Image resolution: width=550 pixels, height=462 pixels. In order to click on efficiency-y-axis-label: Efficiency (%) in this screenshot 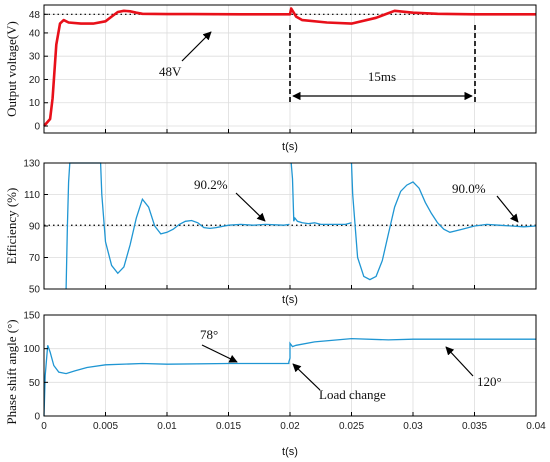, I will do `click(11, 226)`.